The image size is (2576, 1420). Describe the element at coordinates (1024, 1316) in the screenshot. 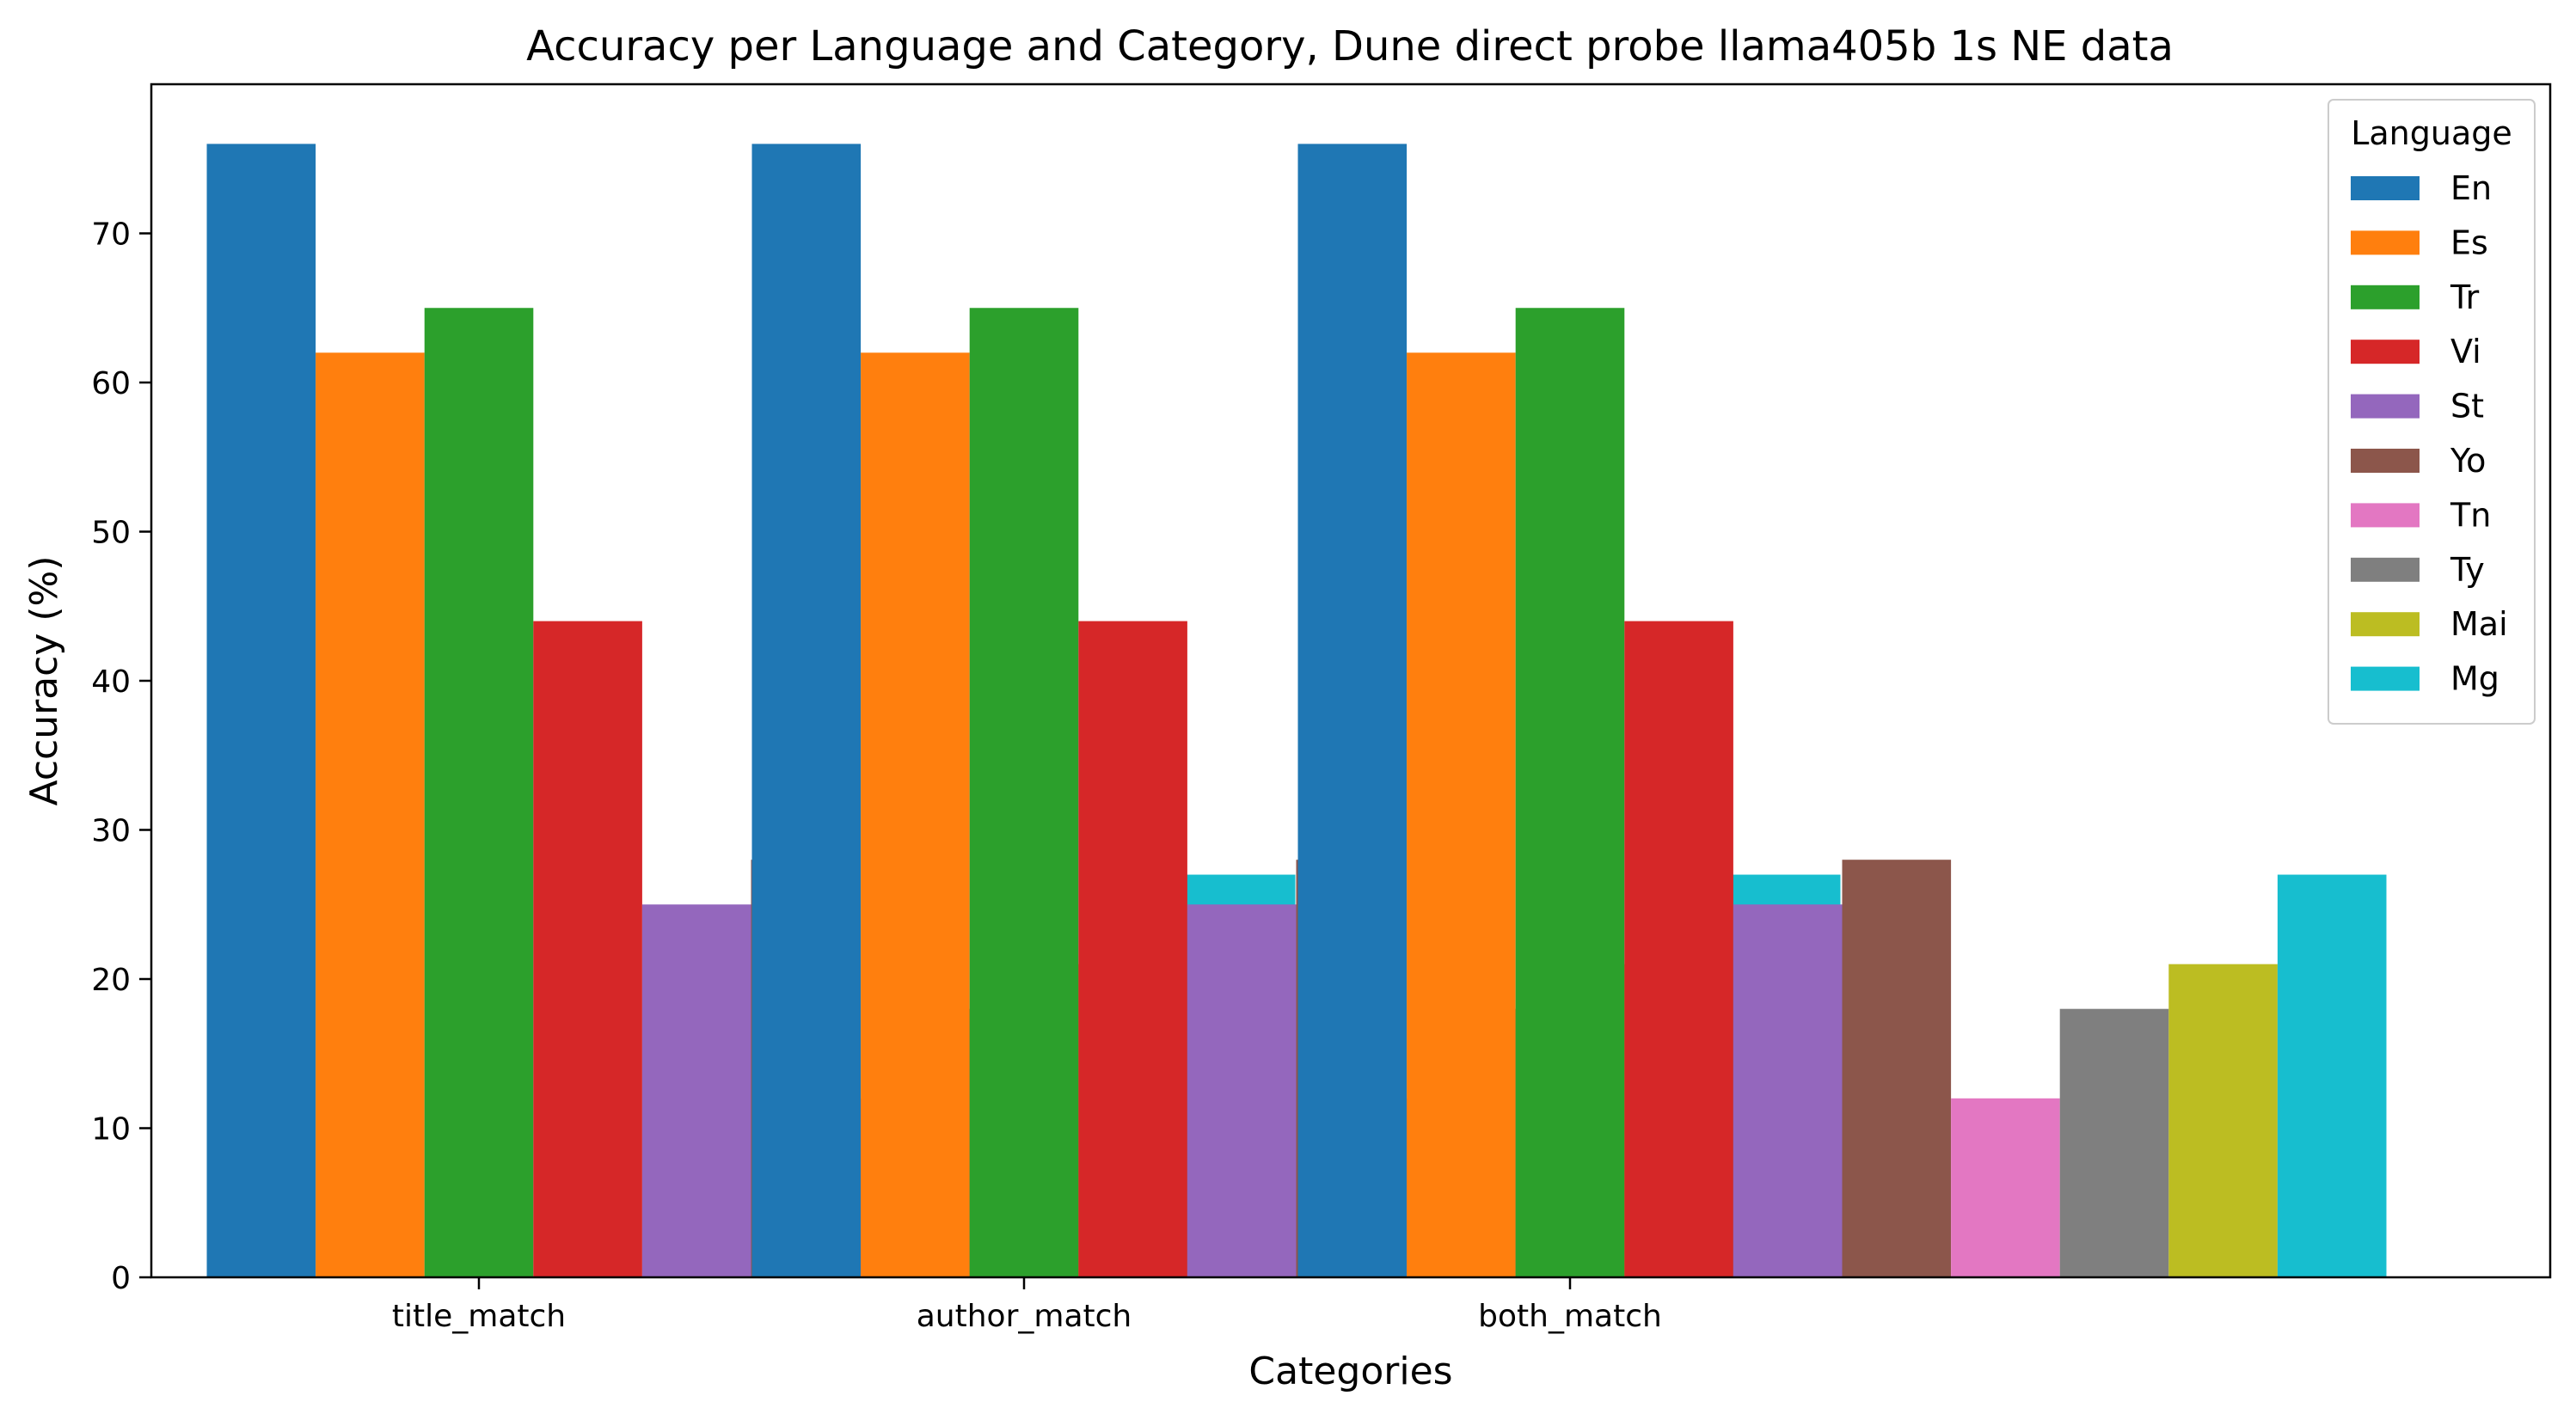

I see `x-tick-label: author_match` at that location.